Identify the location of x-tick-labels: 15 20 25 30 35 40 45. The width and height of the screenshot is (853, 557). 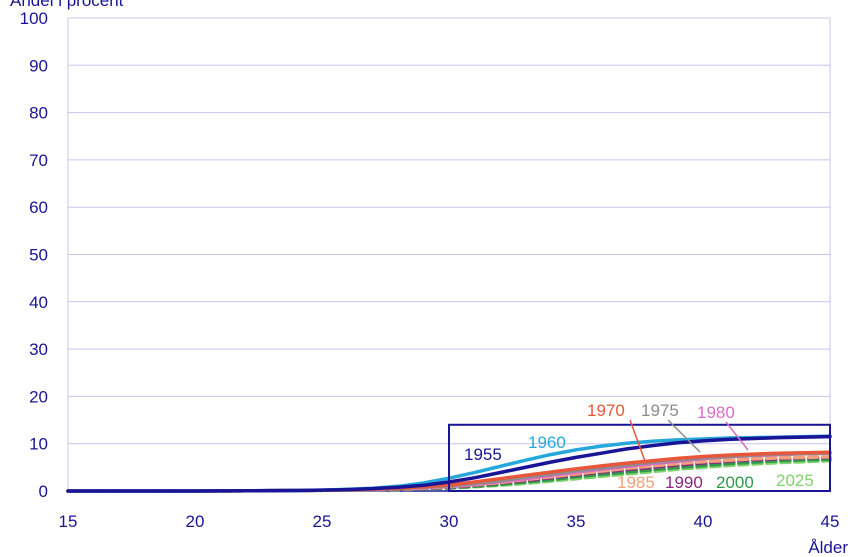
(449, 521).